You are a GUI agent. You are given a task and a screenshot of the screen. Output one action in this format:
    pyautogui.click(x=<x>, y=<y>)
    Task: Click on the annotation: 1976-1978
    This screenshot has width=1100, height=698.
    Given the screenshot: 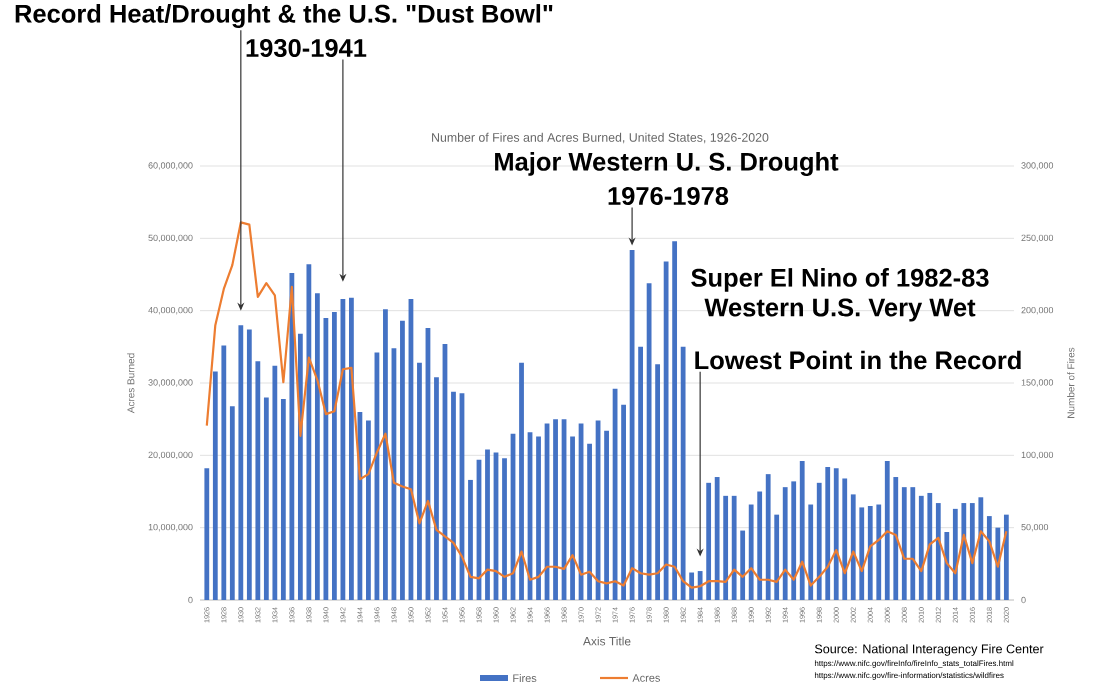 What is the action you would take?
    pyautogui.click(x=668, y=196)
    